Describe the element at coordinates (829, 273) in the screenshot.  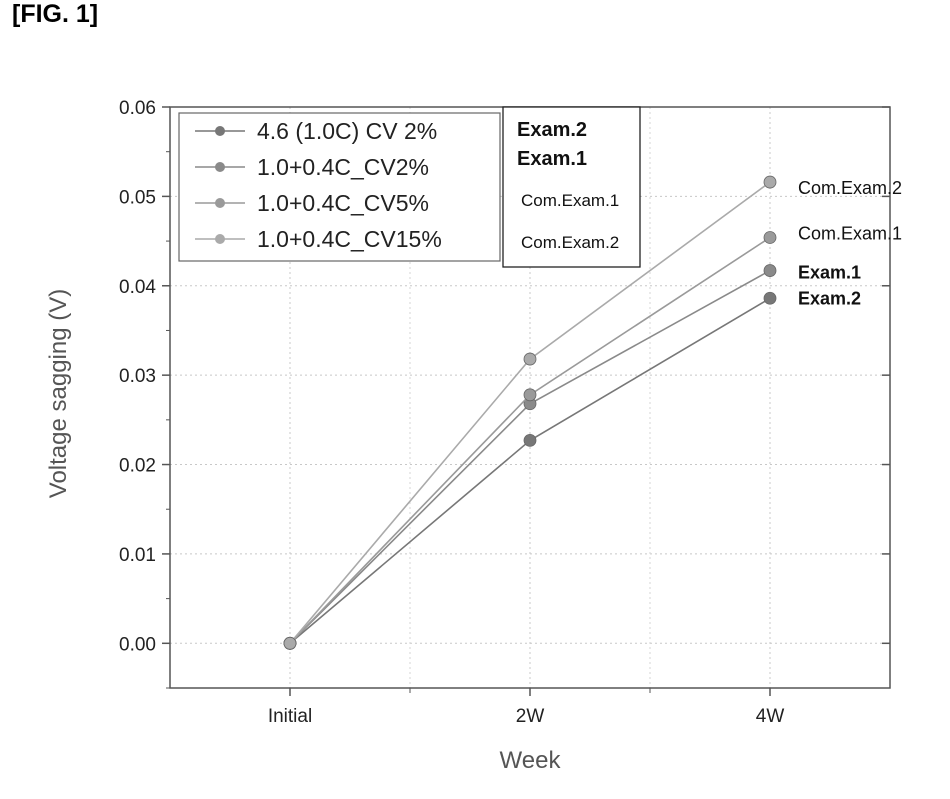
I see `end-label: Exam.1` at that location.